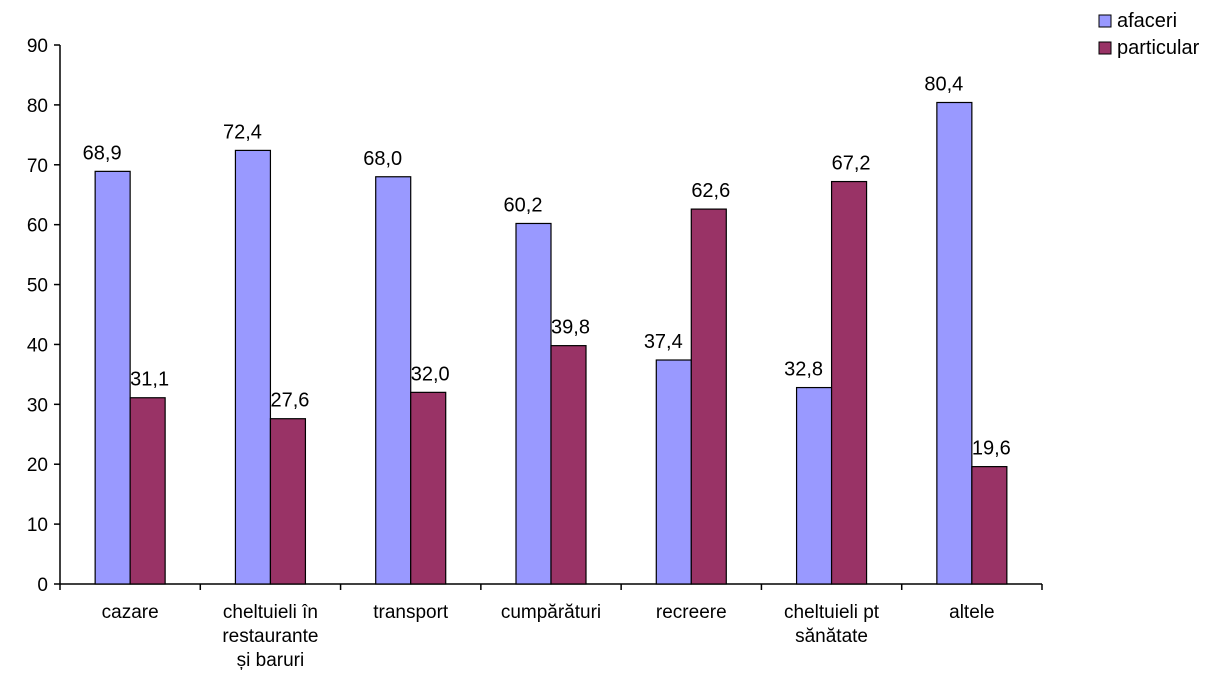  I want to click on x-tick-label: recreere, so click(691, 612).